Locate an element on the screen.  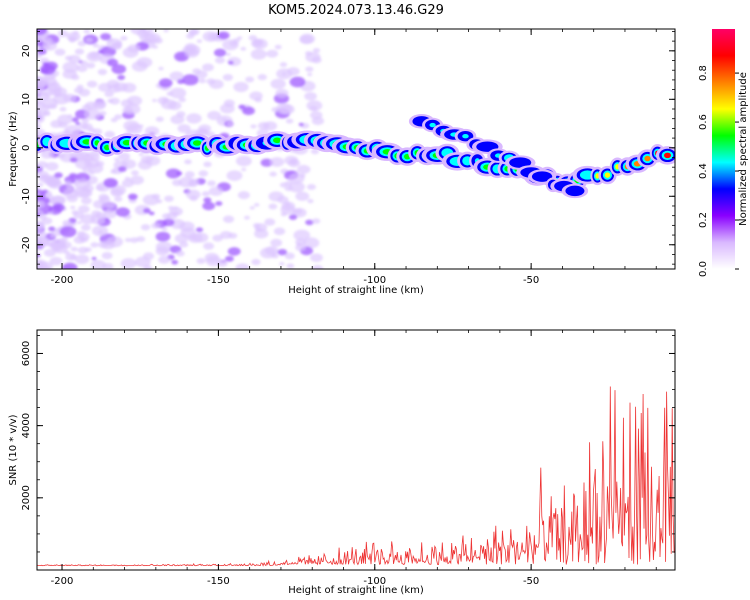
colorbar-tick-label: 0.2 is located at coordinates (703, 220).